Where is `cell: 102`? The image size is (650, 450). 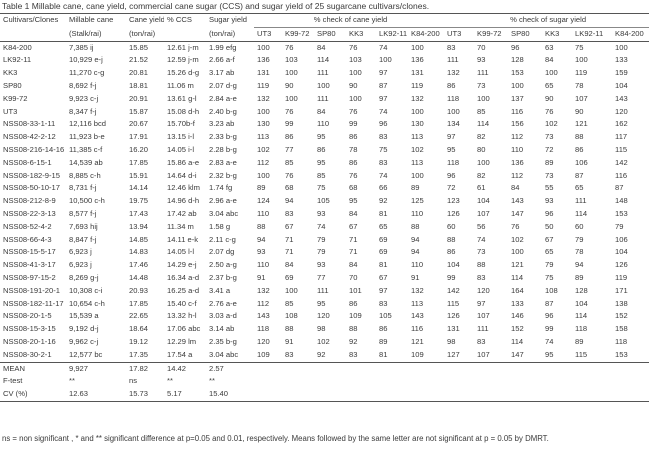
cell: 102 is located at coordinates (417, 149).